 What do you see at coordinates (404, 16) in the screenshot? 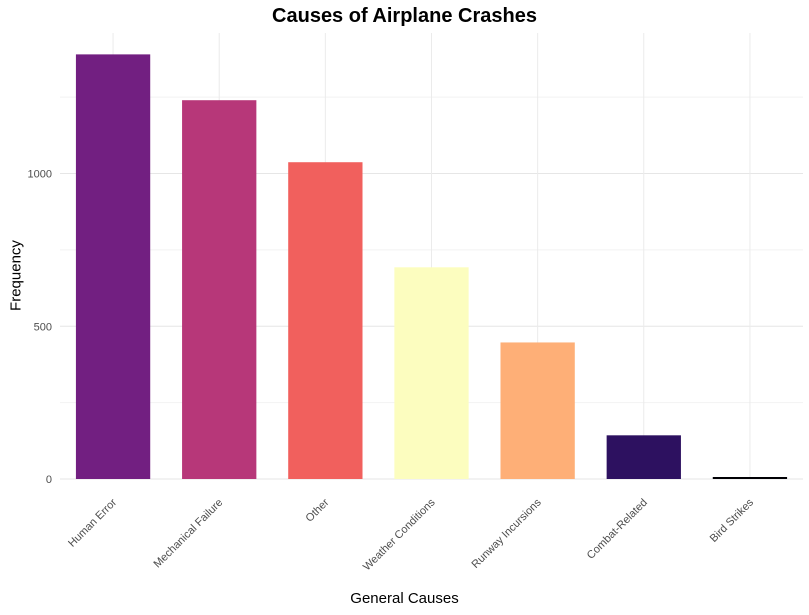
I see `chart-title: Causes of Airplane Crashes` at bounding box center [404, 16].